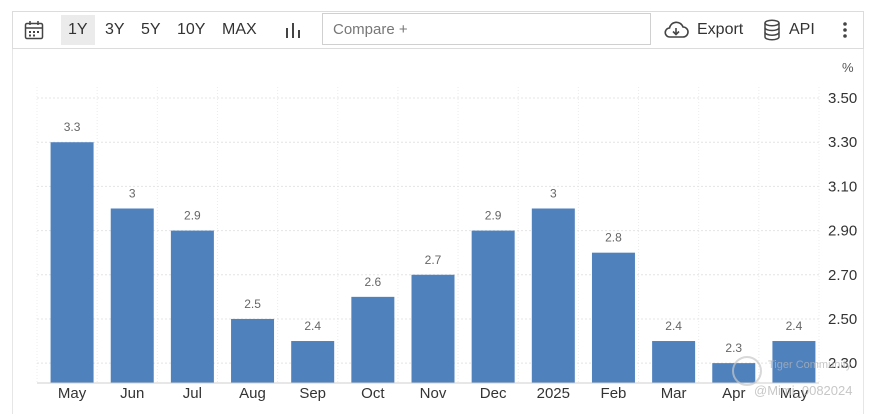 The height and width of the screenshot is (414, 875). I want to click on tiger-logo-icon, so click(747, 371).